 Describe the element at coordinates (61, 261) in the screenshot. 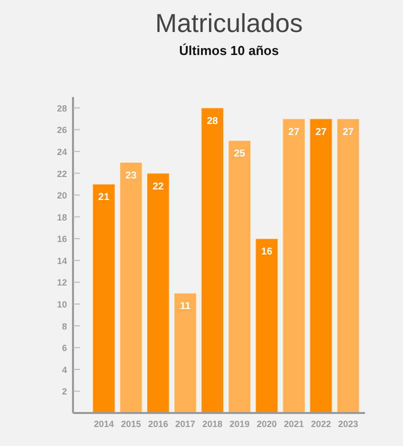

I see `y-tick-label: 14` at that location.